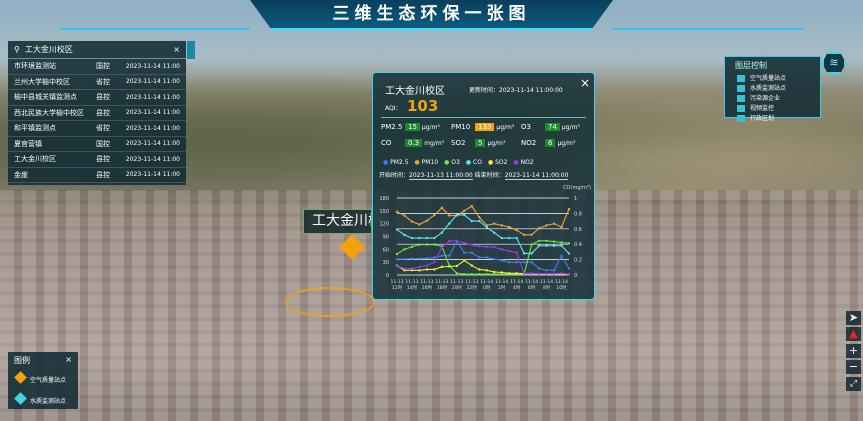 The image size is (863, 421). Describe the element at coordinates (853, 351) in the screenshot. I see `zoom-in-button: +` at that location.